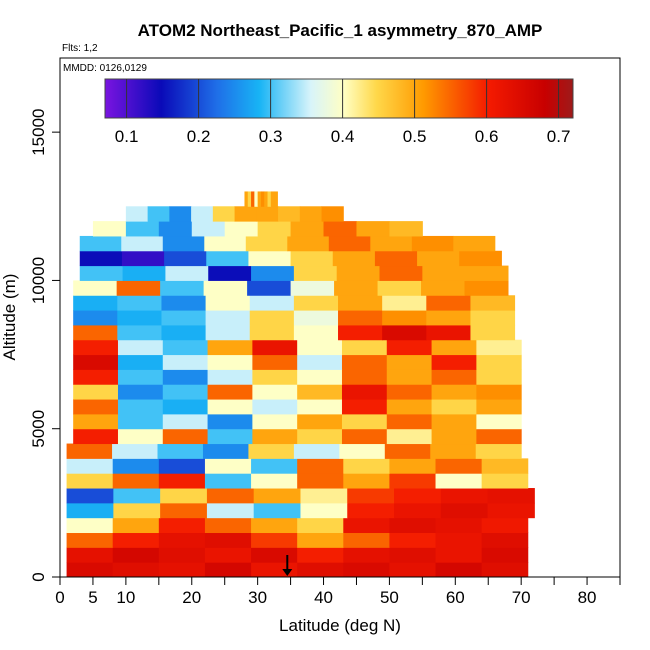  Describe the element at coordinates (105, 68) in the screenshot. I see `dates-annotation: MMDD: 0126,0129` at that location.